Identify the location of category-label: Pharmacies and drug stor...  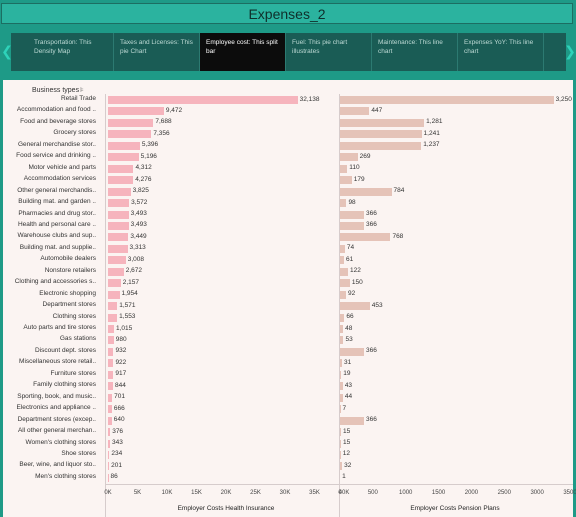
(57, 213).